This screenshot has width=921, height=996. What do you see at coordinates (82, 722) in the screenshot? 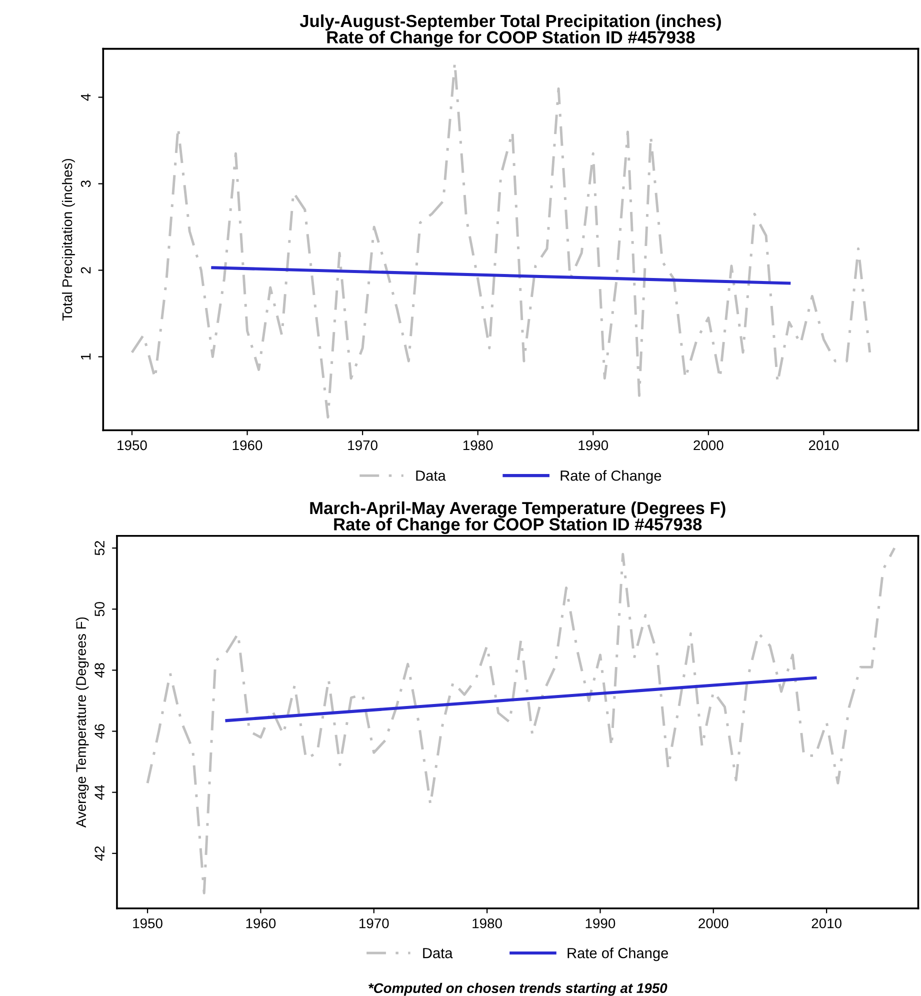
I see `y-axis-title: Average Temperature (Degrees F)` at bounding box center [82, 722].